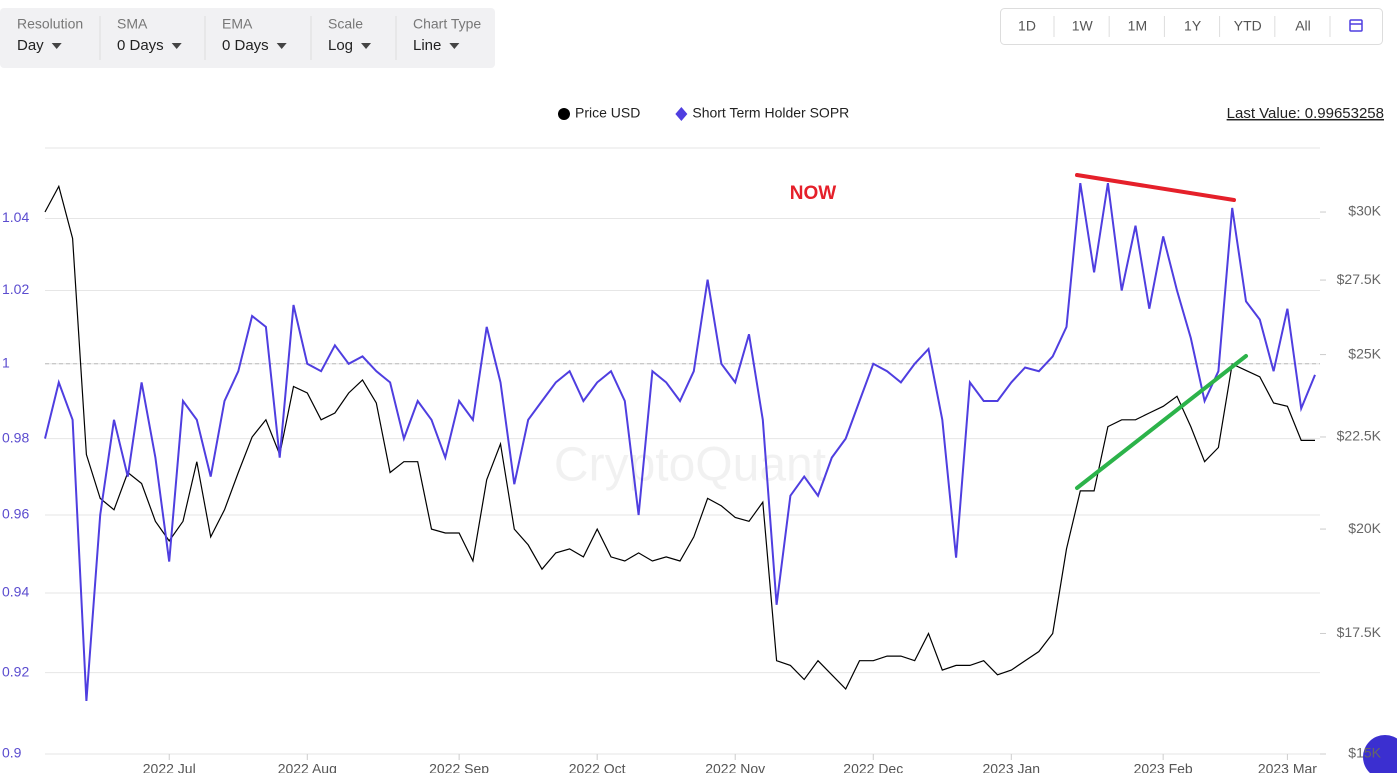  What do you see at coordinates (735, 767) in the screenshot?
I see `x-tick-label: 2022 Nov` at bounding box center [735, 767].